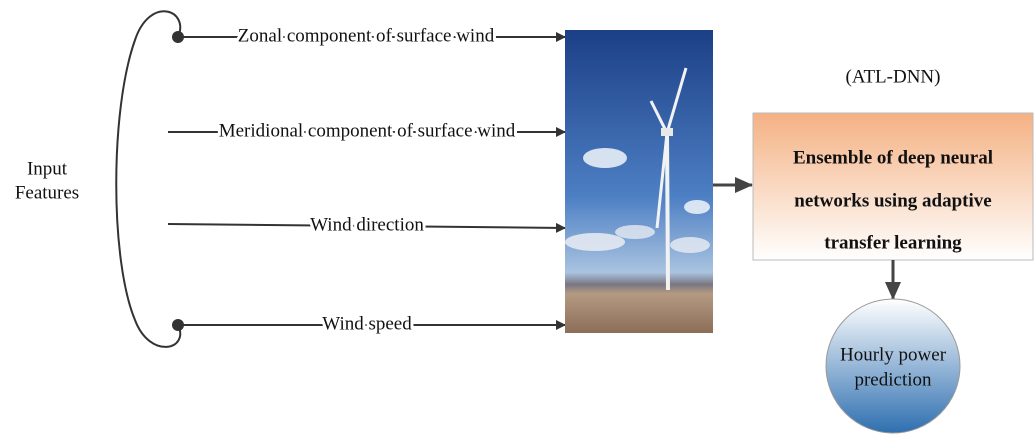 The image size is (1035, 444). Describe the element at coordinates (639, 181) in the screenshot. I see `turbine-image` at that location.